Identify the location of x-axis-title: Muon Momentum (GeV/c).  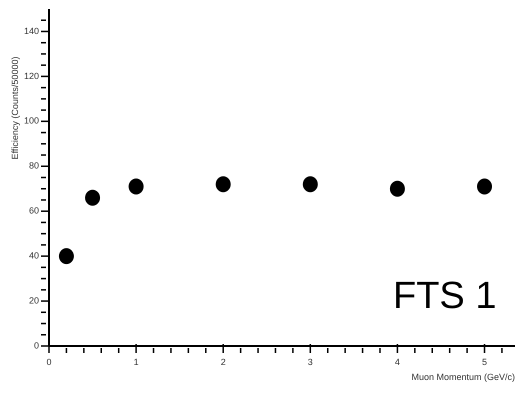
(463, 377).